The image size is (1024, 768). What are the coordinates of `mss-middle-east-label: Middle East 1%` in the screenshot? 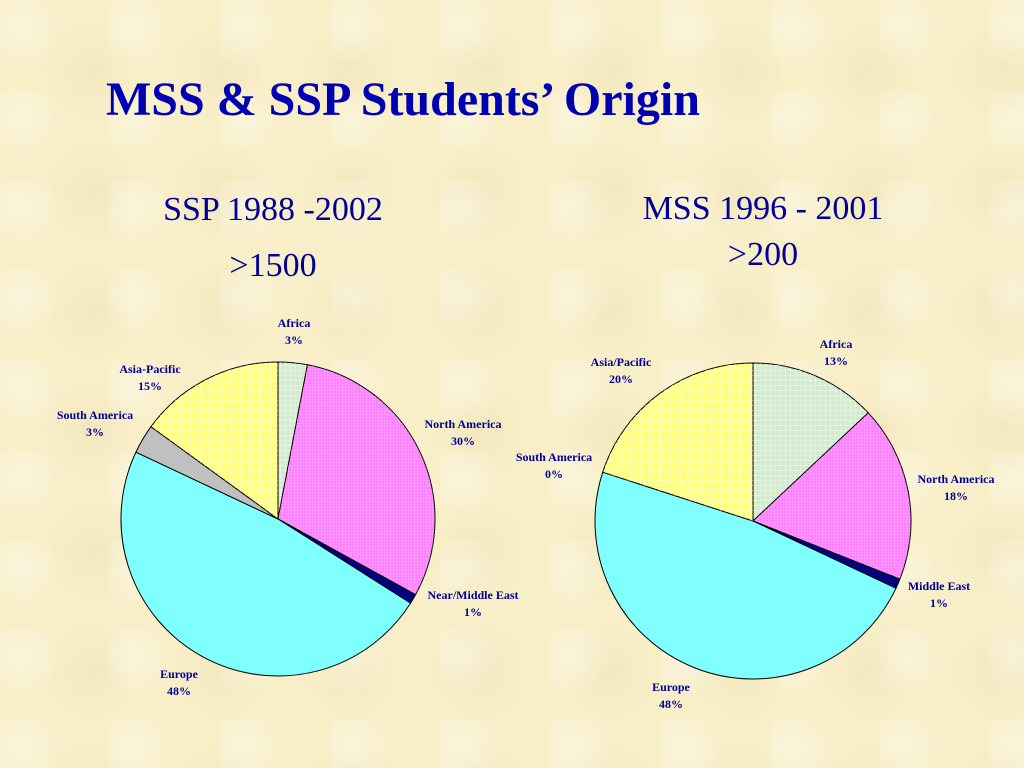 It's located at (939, 594).